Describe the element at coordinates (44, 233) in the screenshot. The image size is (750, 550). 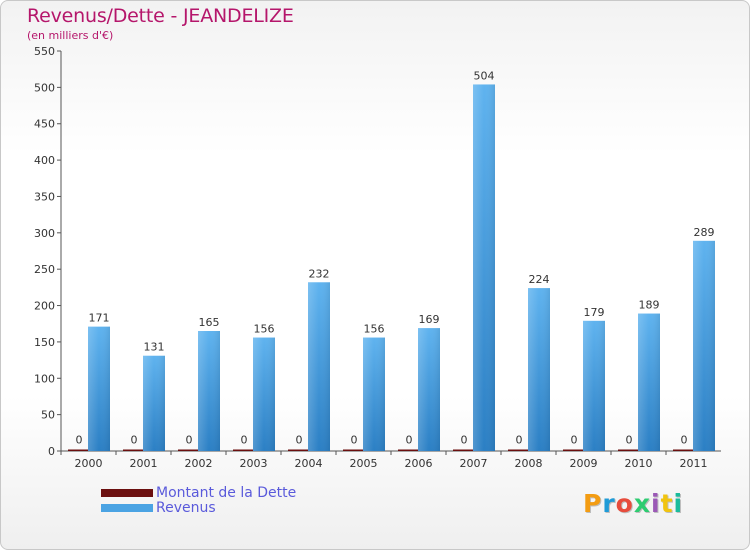
I see `y-tick-label: 300` at that location.